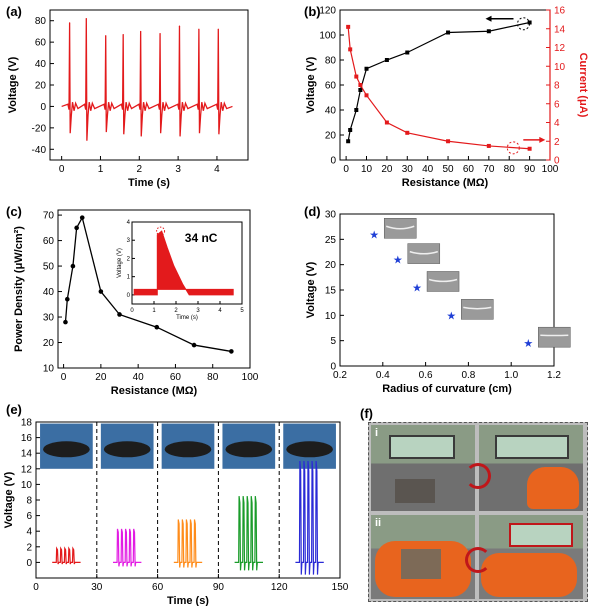 The height and width of the screenshot is (606, 600). Describe the element at coordinates (161, 231) in the screenshot. I see `inset-highlight-circle` at that location.